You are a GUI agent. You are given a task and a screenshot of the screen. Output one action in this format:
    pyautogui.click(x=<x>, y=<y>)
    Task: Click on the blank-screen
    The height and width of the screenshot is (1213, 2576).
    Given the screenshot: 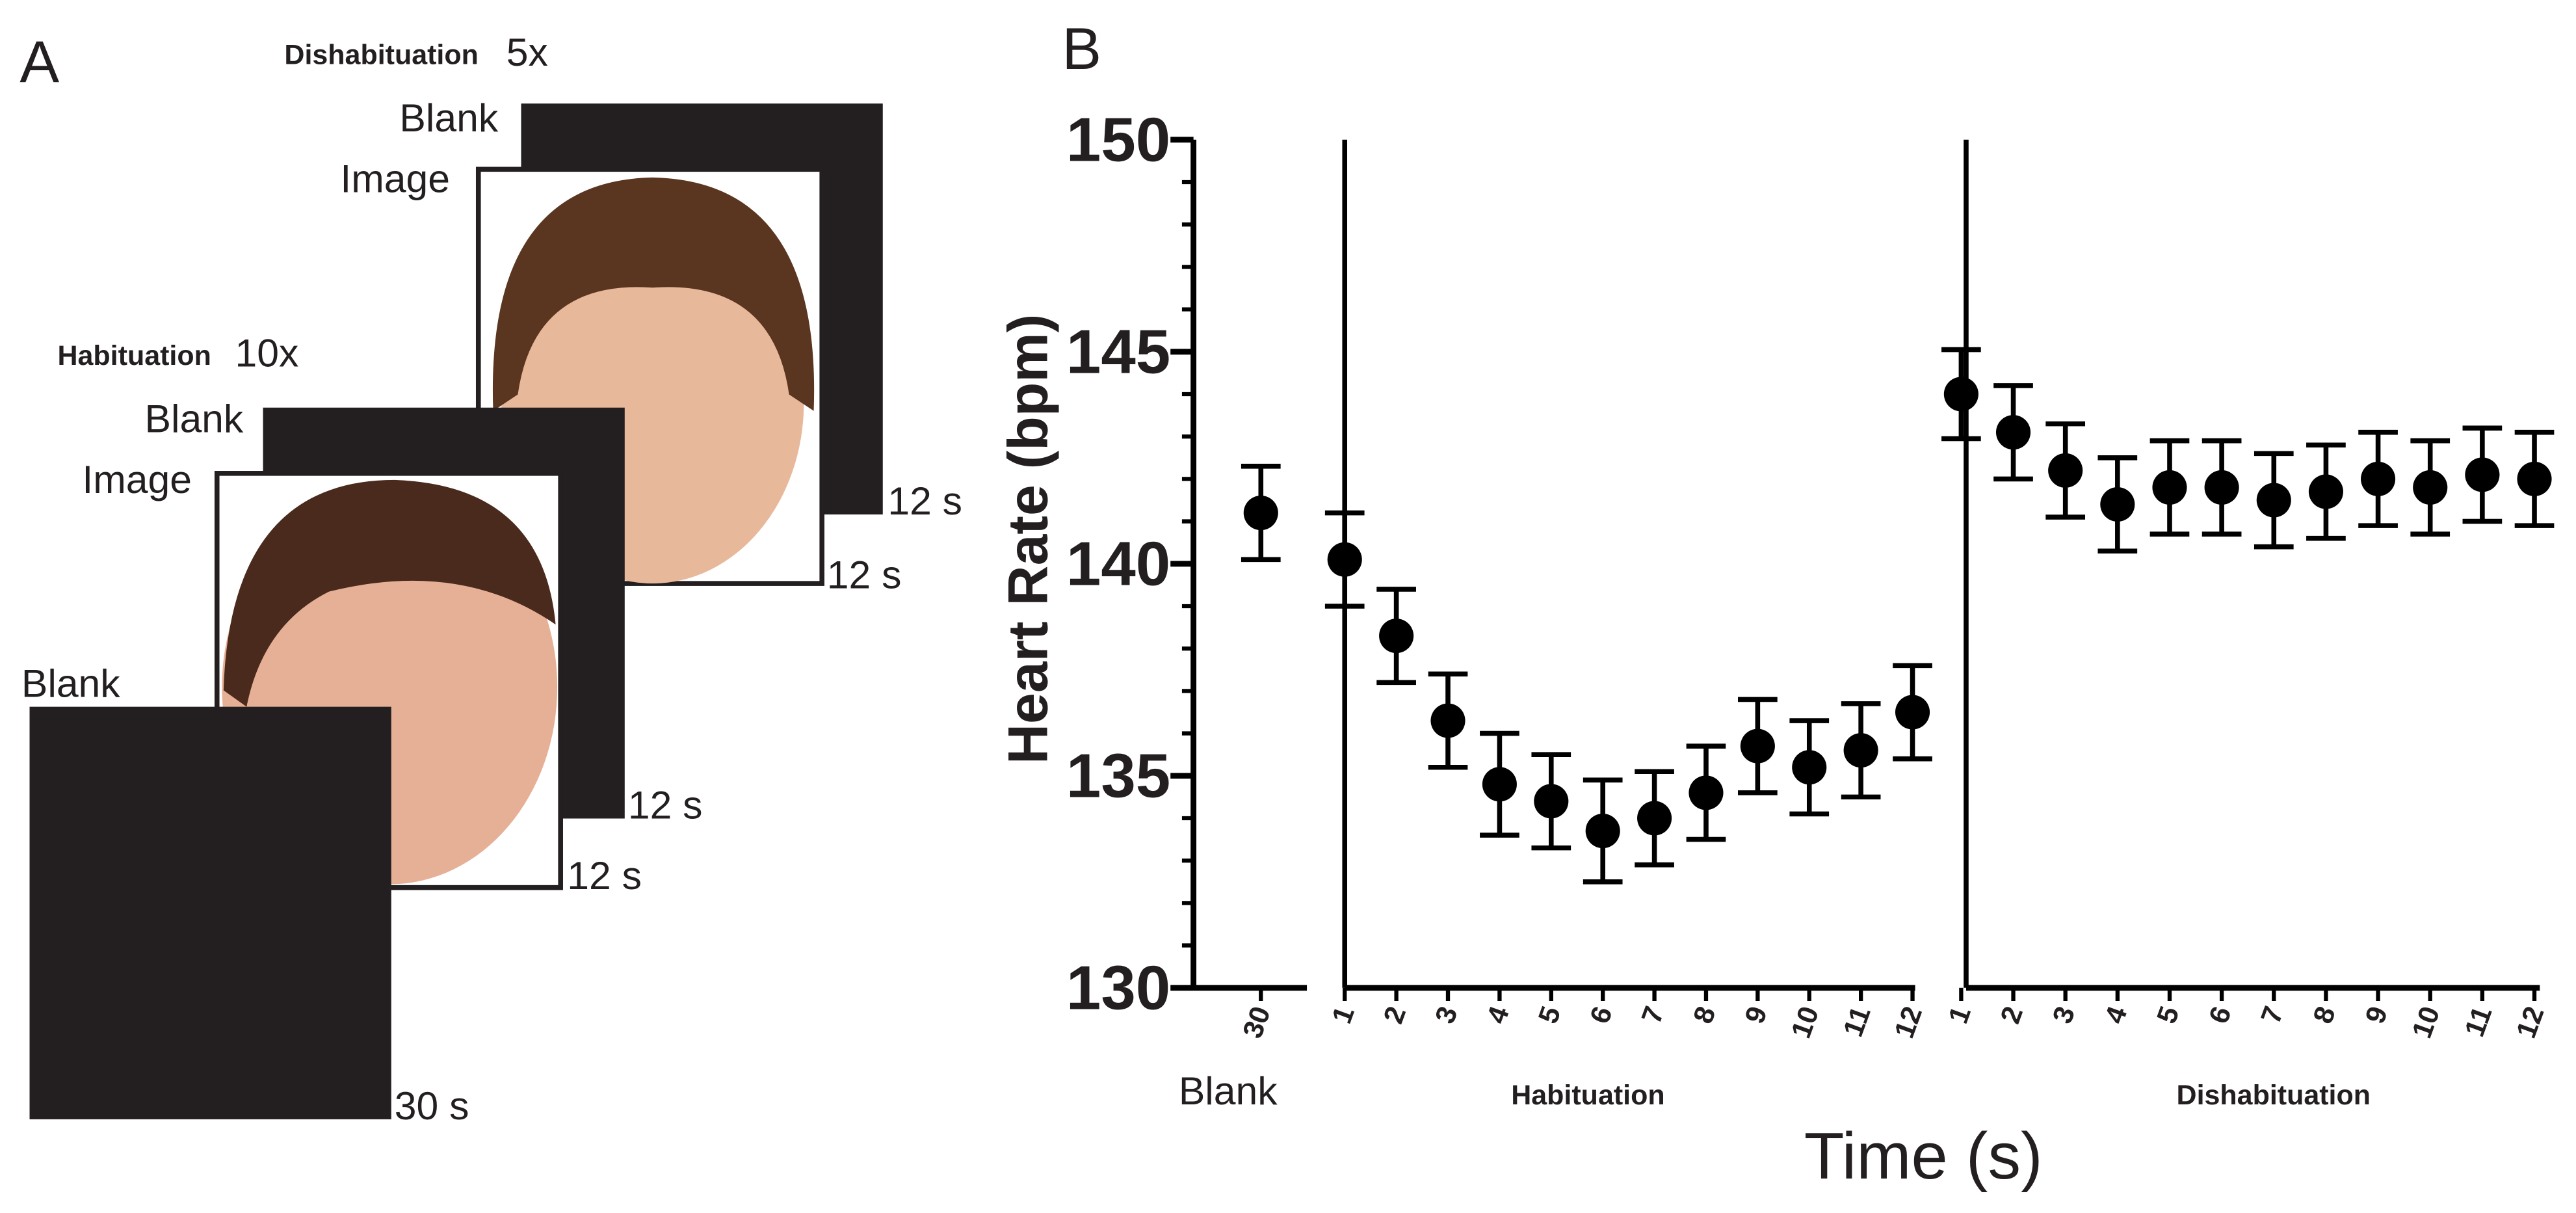 What is the action you would take?
    pyautogui.click(x=210, y=912)
    